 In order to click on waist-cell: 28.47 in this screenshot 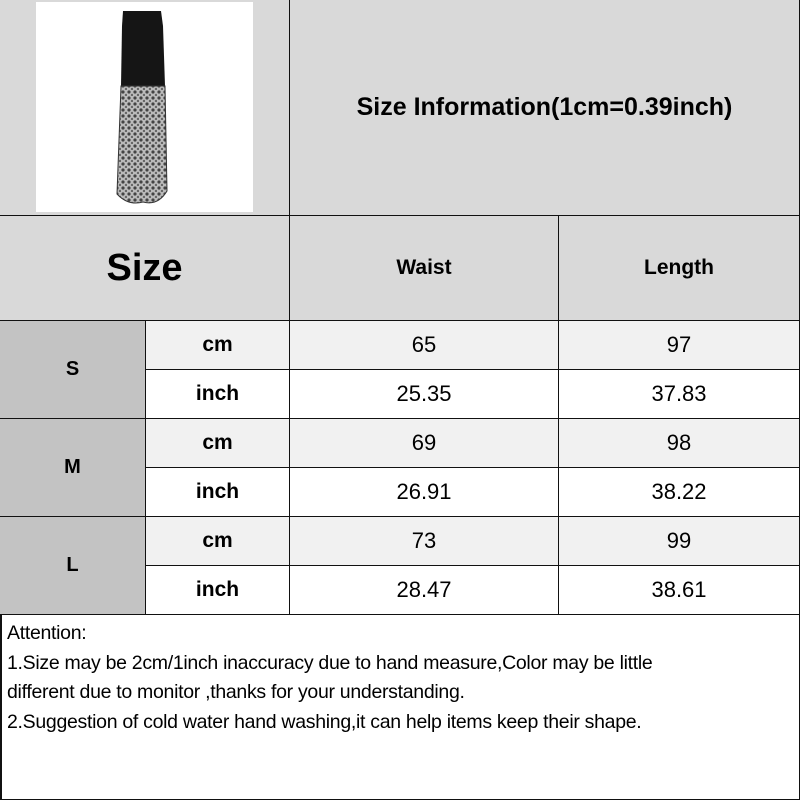, I will do `click(424, 590)`.